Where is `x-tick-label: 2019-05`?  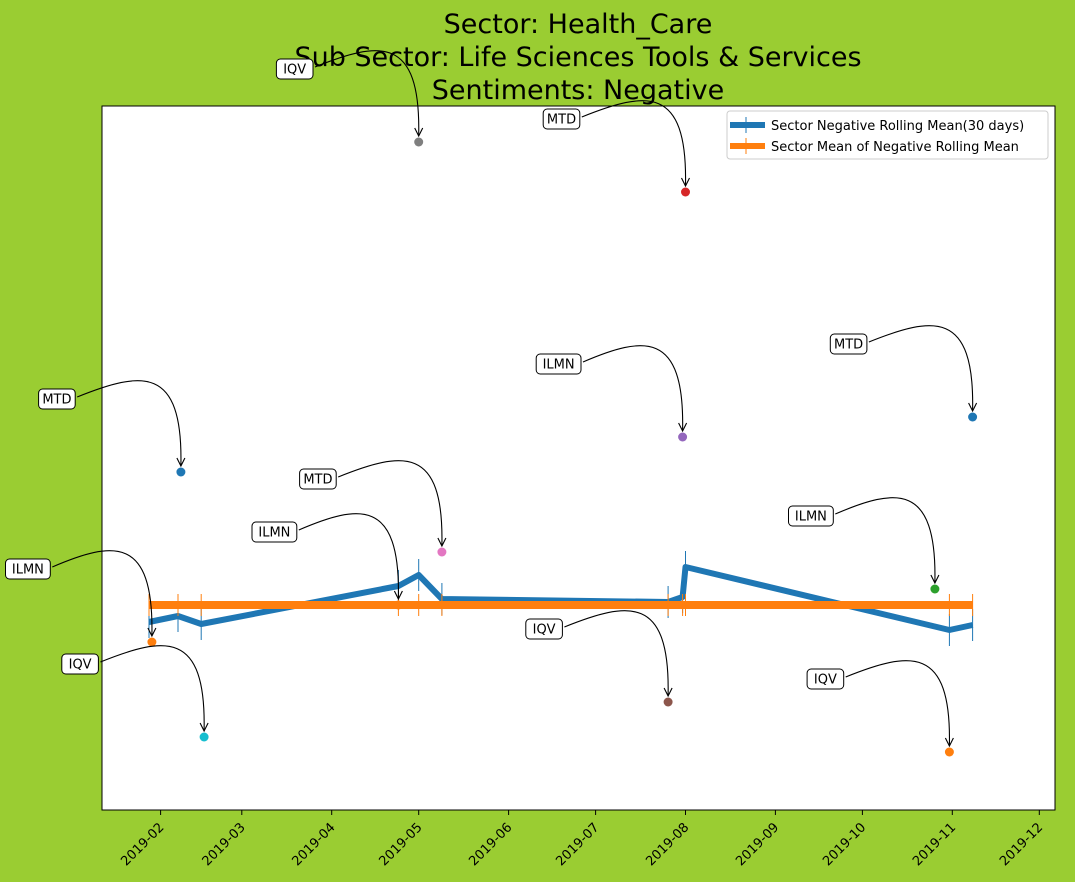 x-tick-label: 2019-05 is located at coordinates (401, 844).